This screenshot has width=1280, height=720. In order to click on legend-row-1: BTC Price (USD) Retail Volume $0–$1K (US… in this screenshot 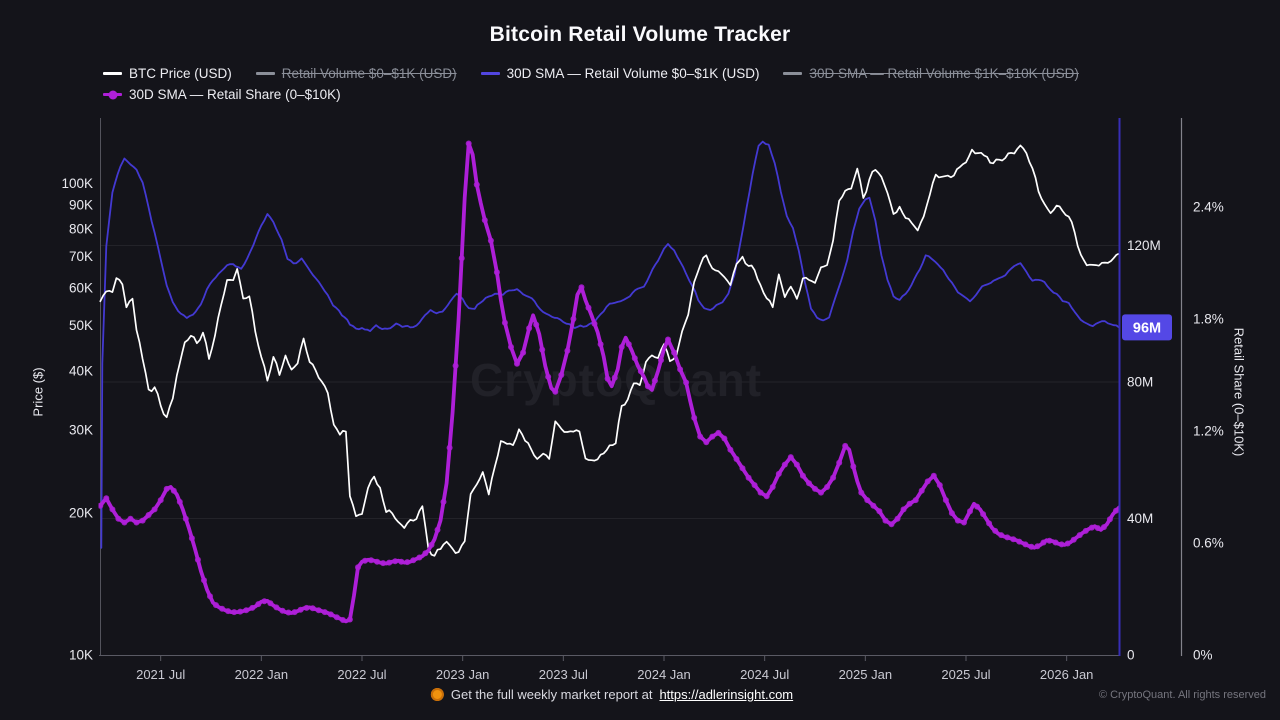, I will do `click(648, 73)`.